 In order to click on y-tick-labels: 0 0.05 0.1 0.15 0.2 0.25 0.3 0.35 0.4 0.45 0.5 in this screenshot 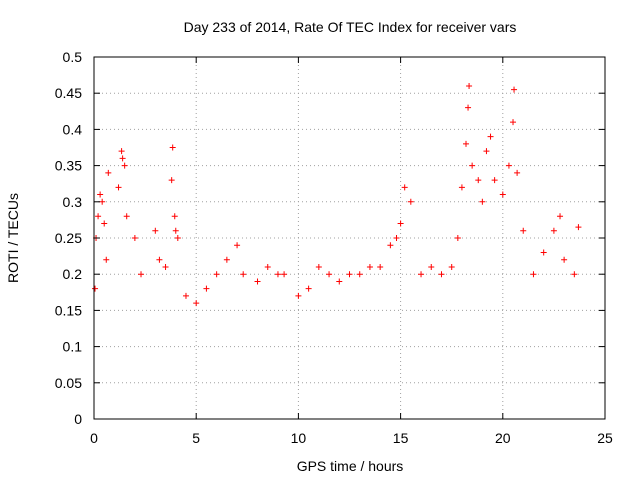, I will do `click(68, 238)`.